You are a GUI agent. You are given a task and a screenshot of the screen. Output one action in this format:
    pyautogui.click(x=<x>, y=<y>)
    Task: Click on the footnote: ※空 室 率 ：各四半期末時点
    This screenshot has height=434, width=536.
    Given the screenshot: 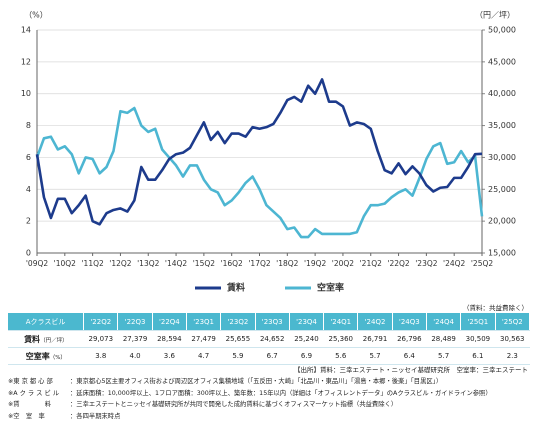 What is the action you would take?
    pyautogui.click(x=250, y=417)
    